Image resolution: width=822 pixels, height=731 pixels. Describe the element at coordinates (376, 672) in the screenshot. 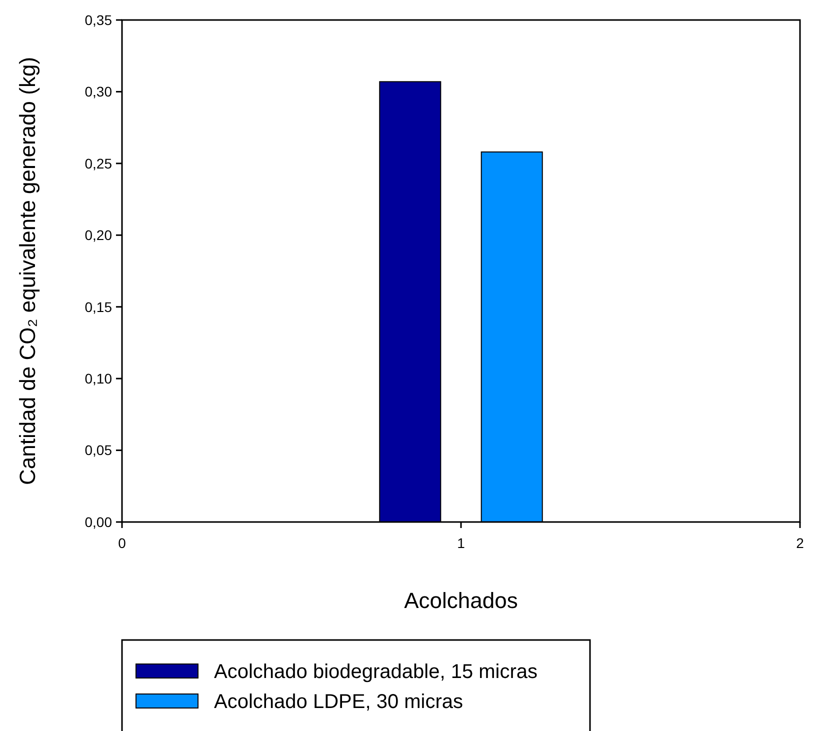

I see `legend-label: Acolchado biodegradable, 15 micras` at that location.